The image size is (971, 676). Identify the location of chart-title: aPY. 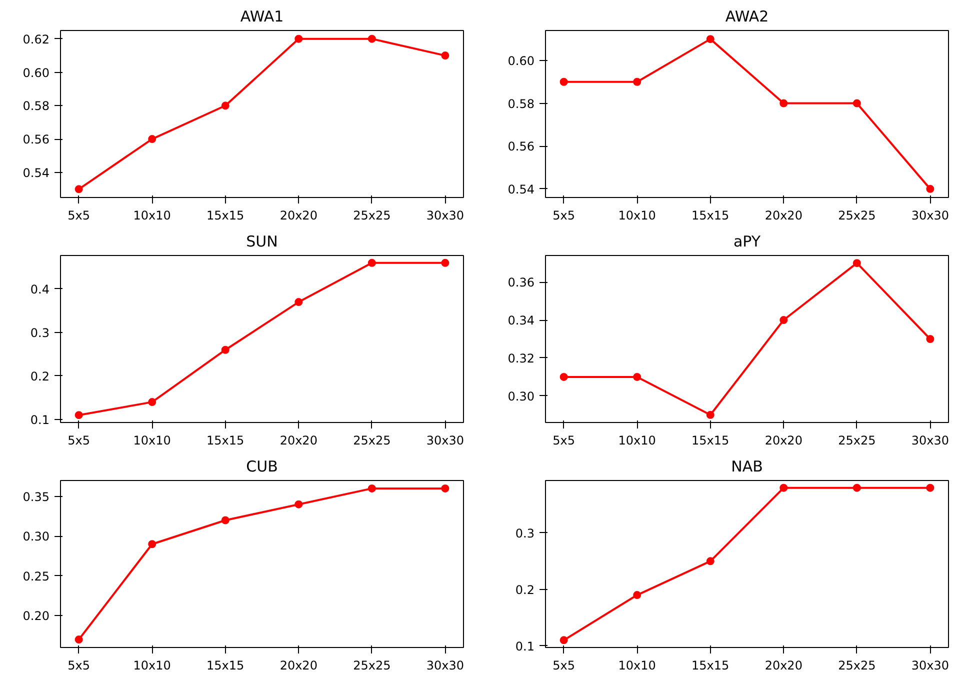
(747, 241).